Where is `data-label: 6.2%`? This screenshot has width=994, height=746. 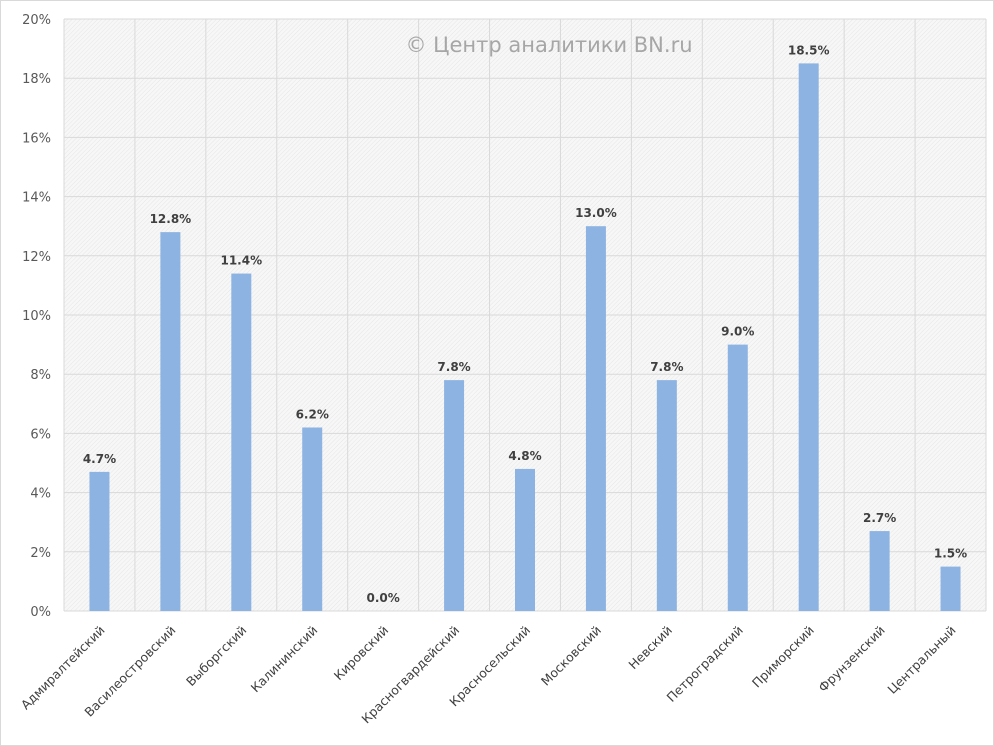 data-label: 6.2% is located at coordinates (312, 414).